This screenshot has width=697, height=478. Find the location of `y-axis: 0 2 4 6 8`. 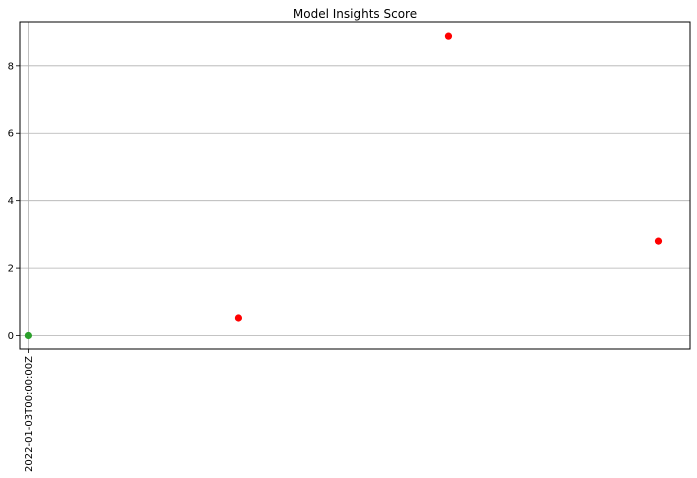

y-axis: 0 2 4 6 8 is located at coordinates (14, 201).